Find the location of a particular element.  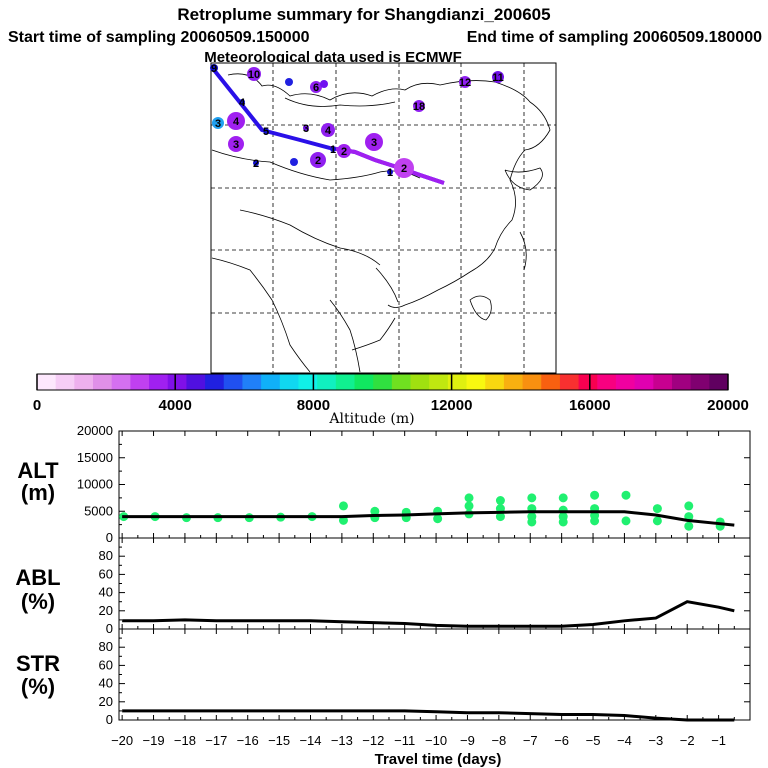

y-tick-label: 15000 is located at coordinates (95, 457).